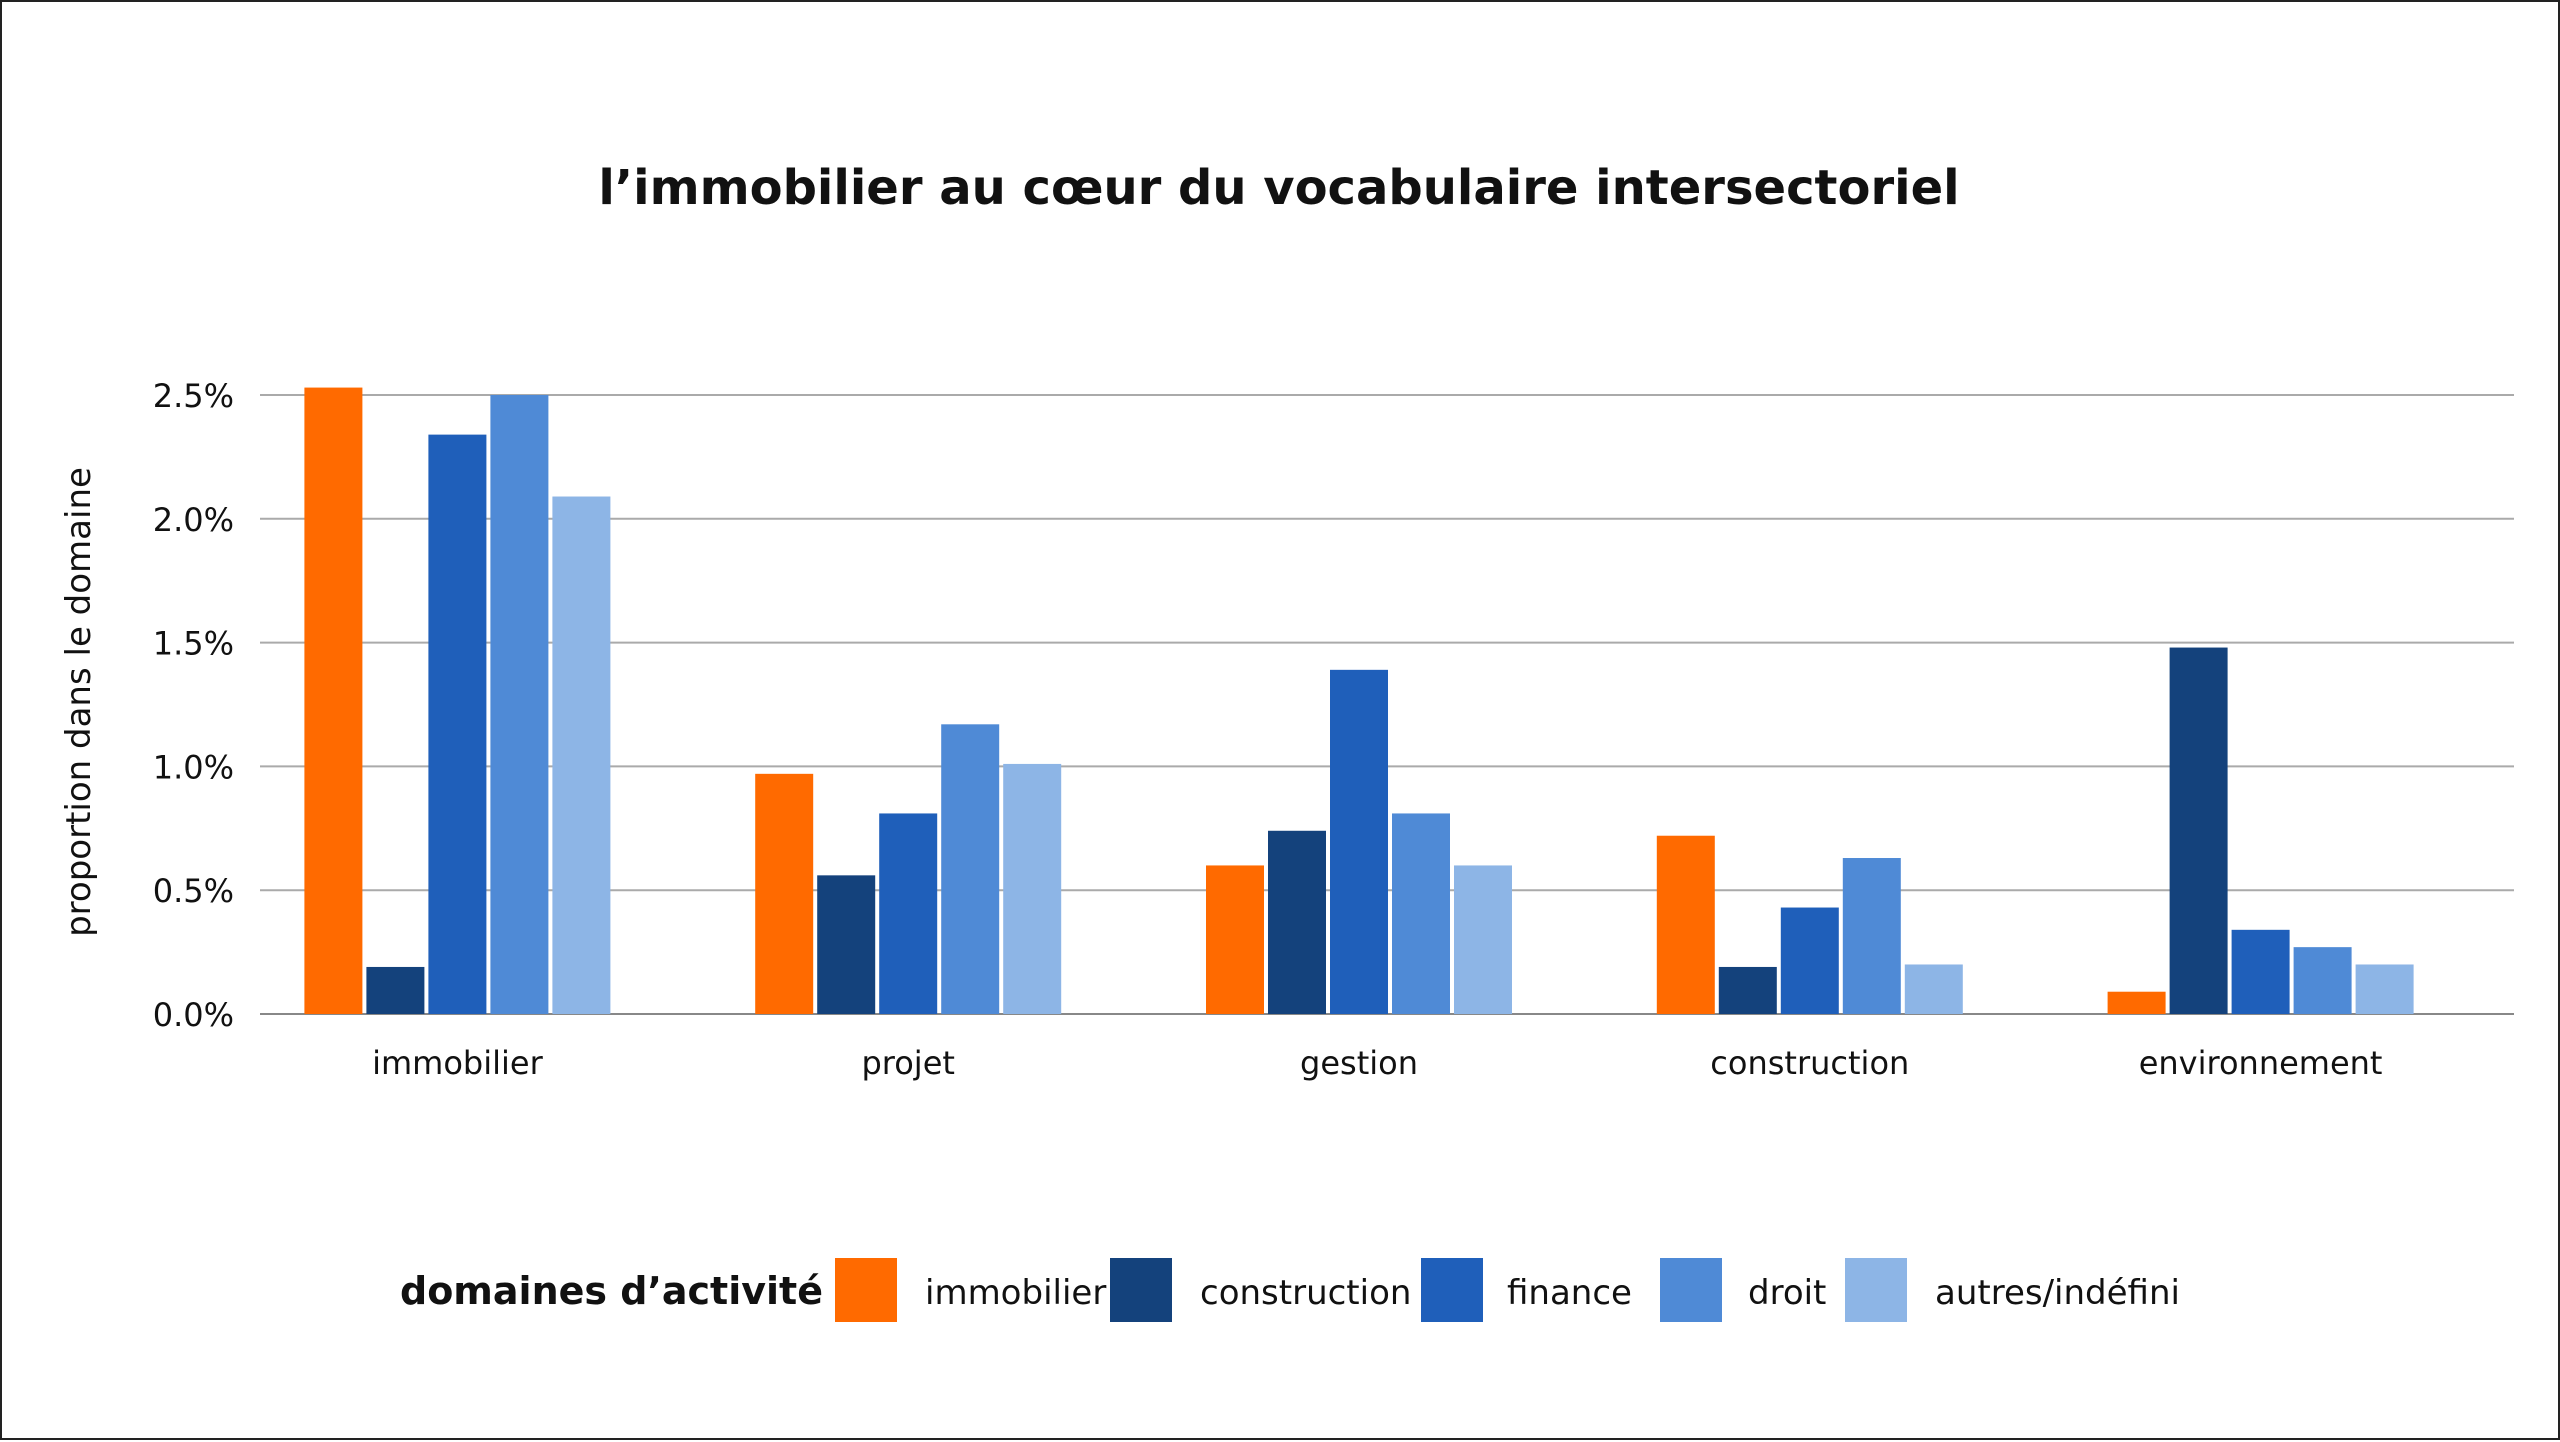  Describe the element at coordinates (1359, 841) in the screenshot. I see `bar-gestion-finance` at that location.